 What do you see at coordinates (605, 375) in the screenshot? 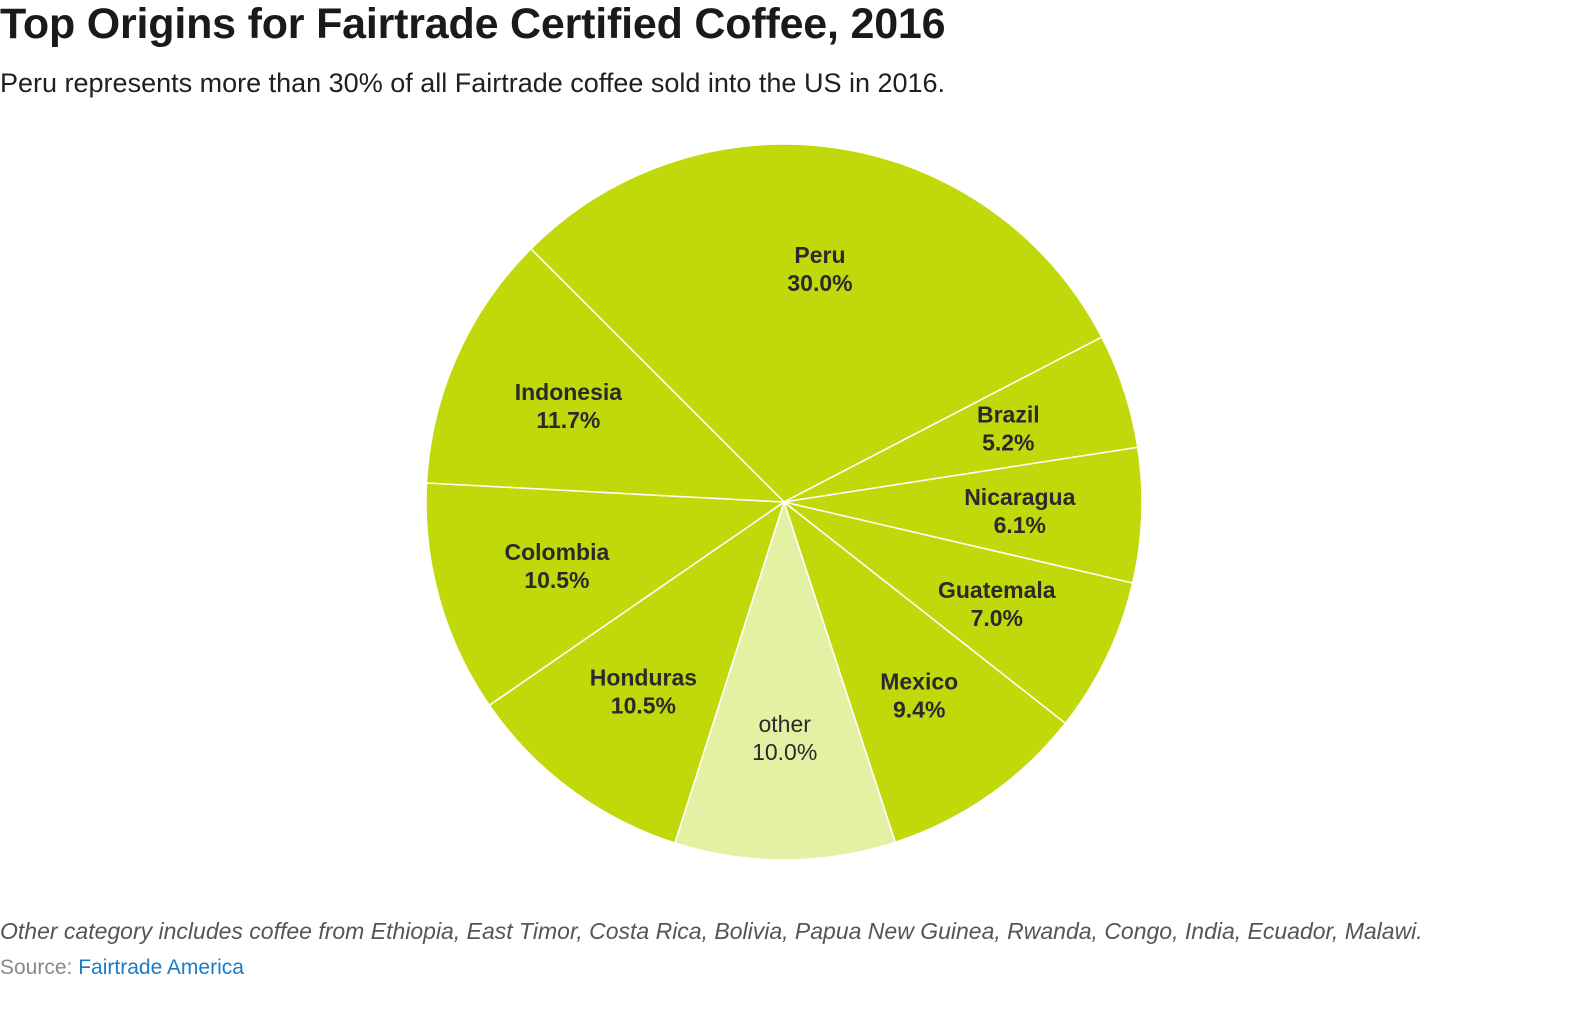
I see `pie-slice-indonesia` at bounding box center [605, 375].